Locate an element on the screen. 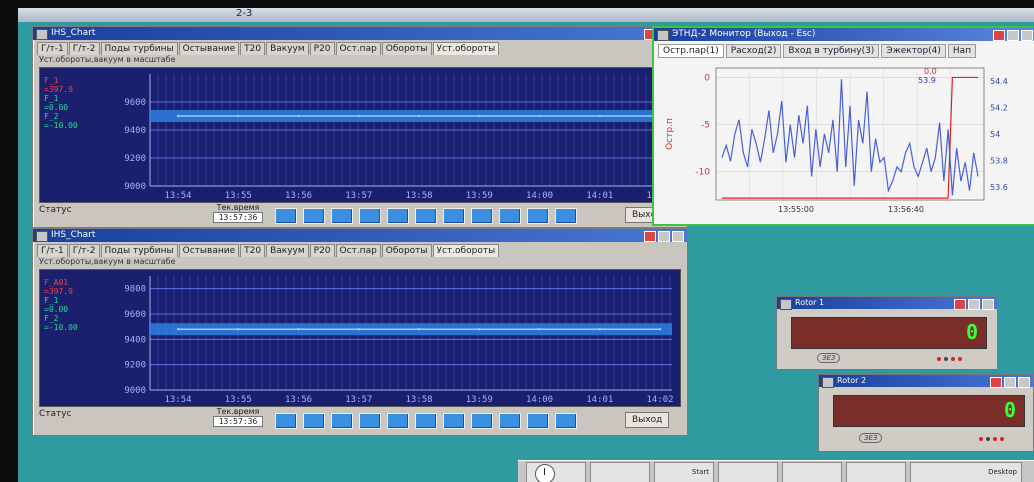 The width and height of the screenshot is (1034, 482). taskbar-clock-button is located at coordinates (556, 472).